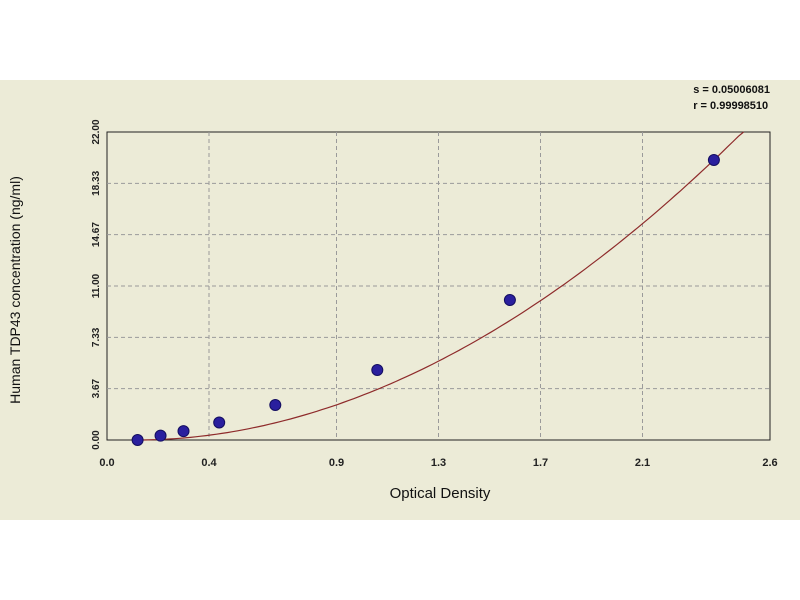 The width and height of the screenshot is (800, 600). Describe the element at coordinates (96, 285) in the screenshot. I see `y-tick-label: 11.00` at that location.